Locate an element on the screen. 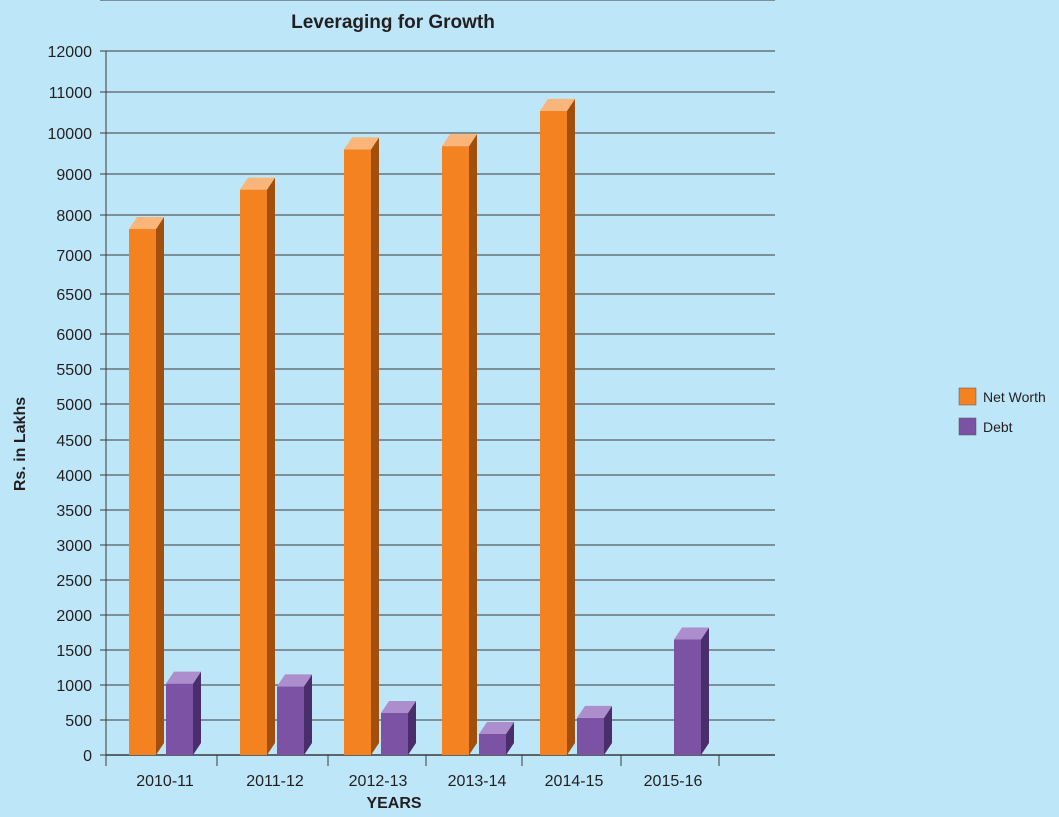 This screenshot has width=1059, height=817. y-tick-label: 1500 is located at coordinates (74, 651).